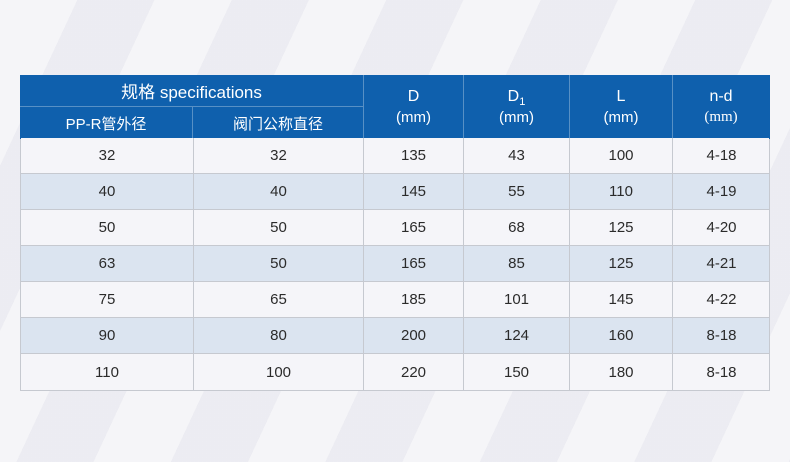  Describe the element at coordinates (279, 335) in the screenshot. I see `table-cell: 80` at that location.